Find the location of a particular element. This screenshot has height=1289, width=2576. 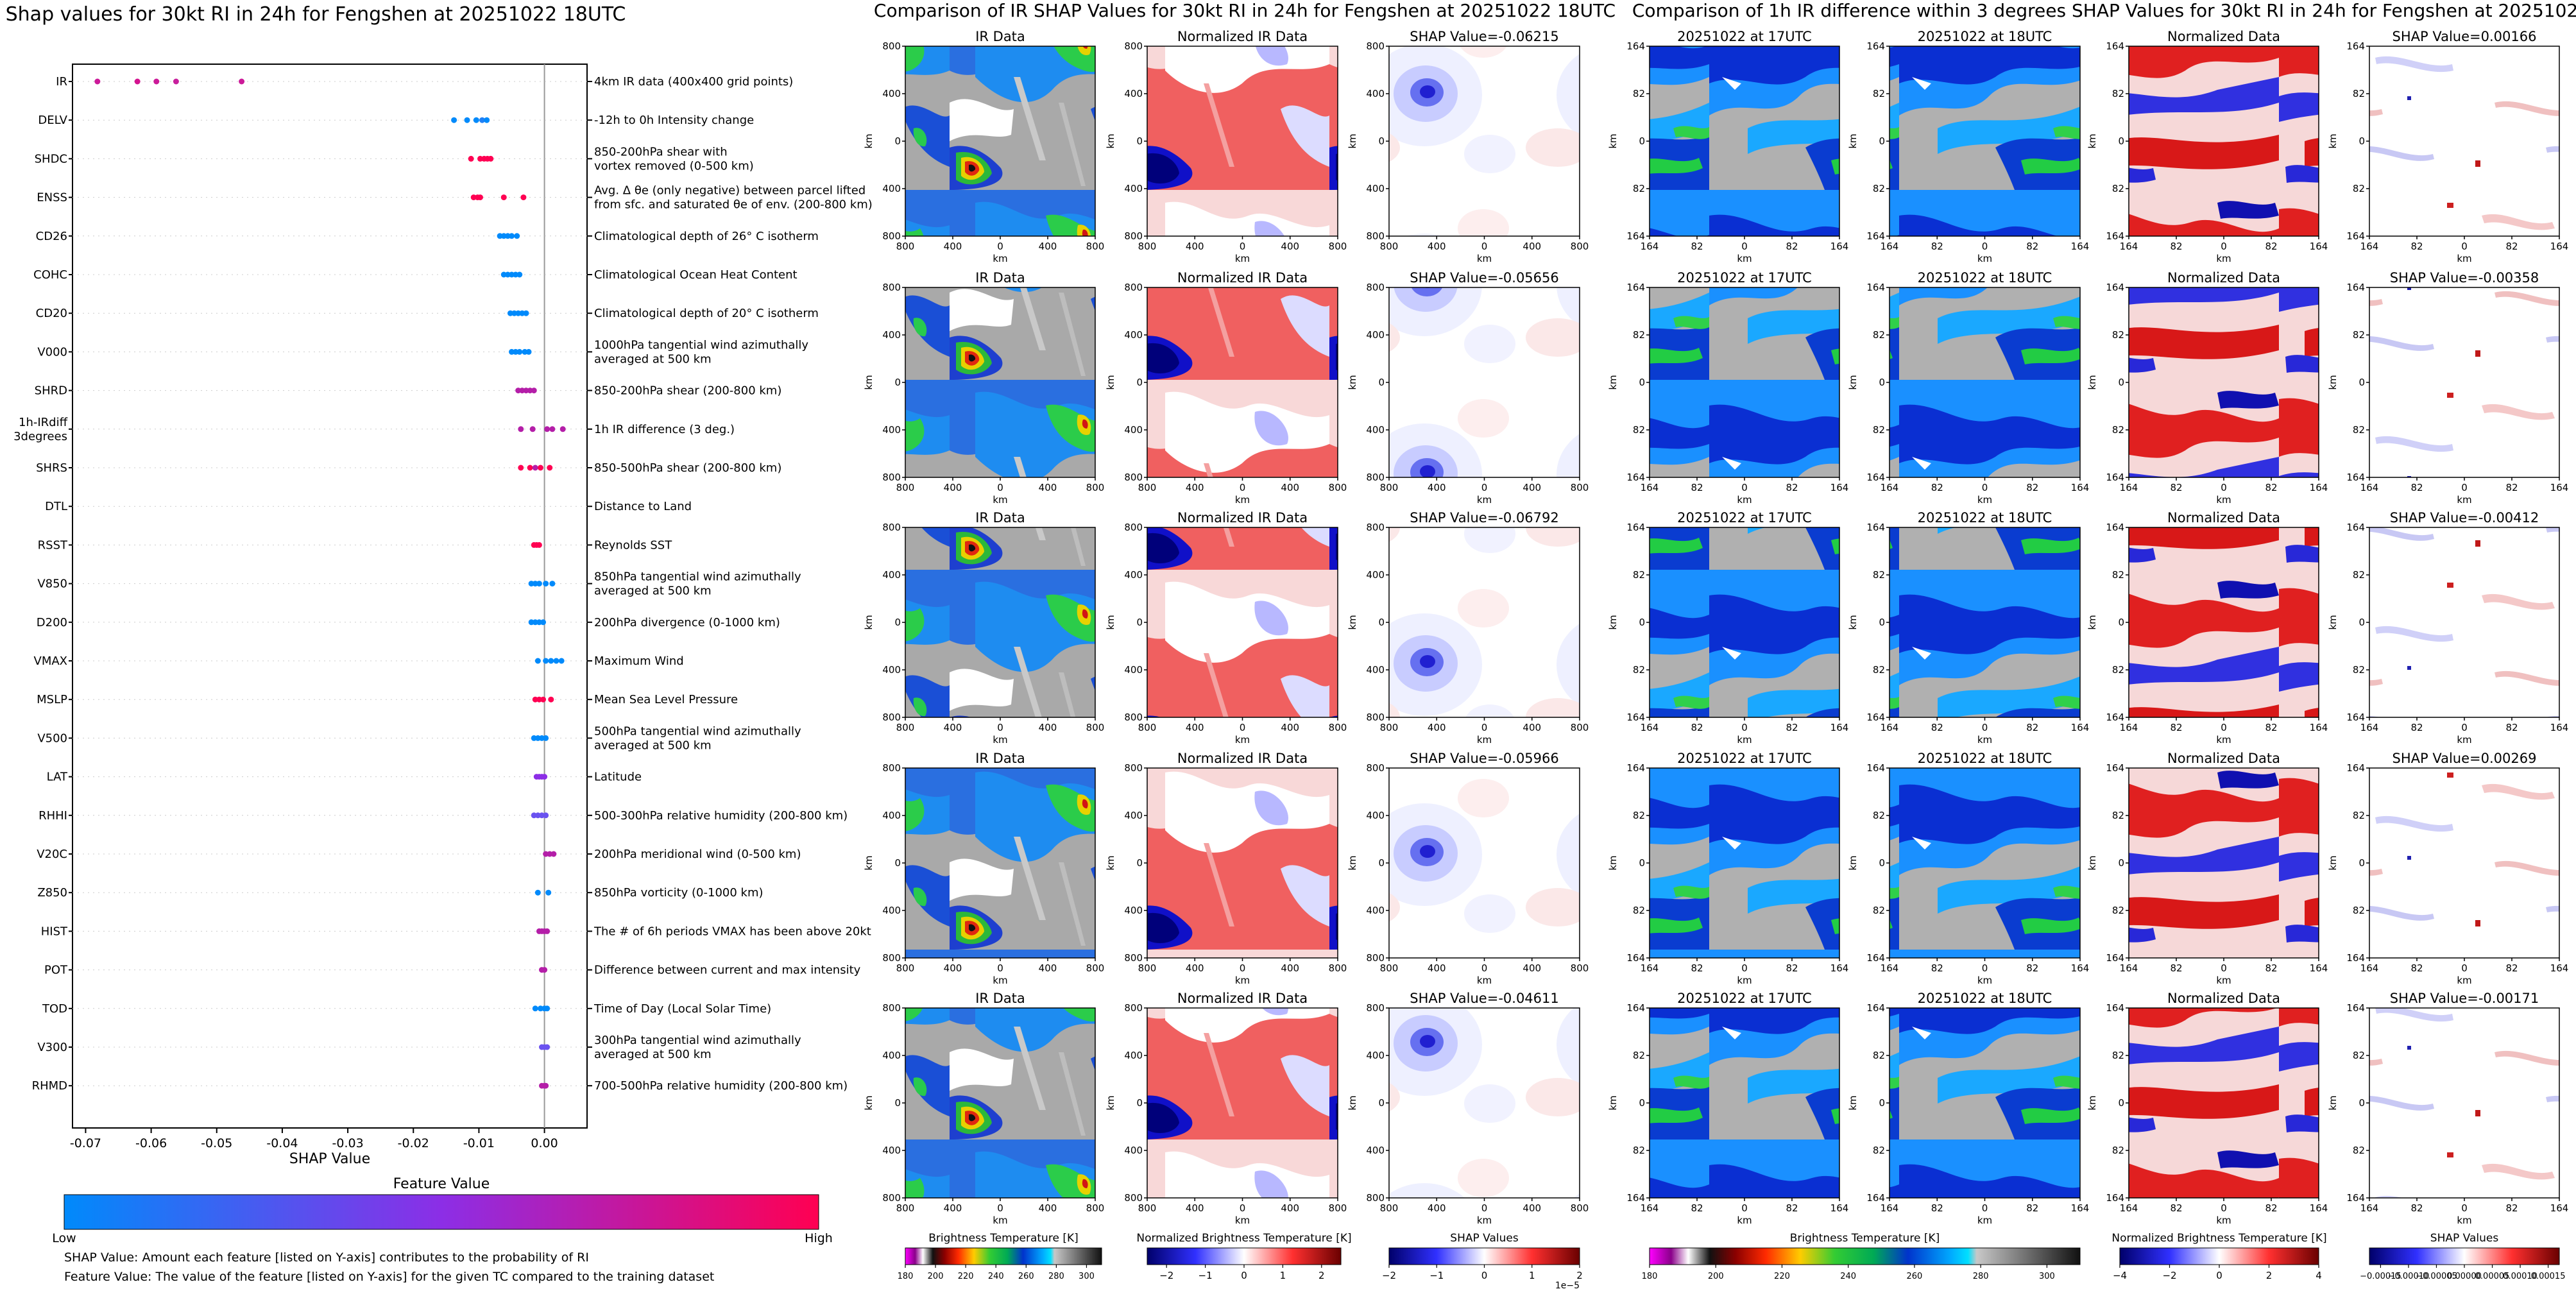

colorbar-label: Brightness Temperature [K] is located at coordinates (1865, 1238).